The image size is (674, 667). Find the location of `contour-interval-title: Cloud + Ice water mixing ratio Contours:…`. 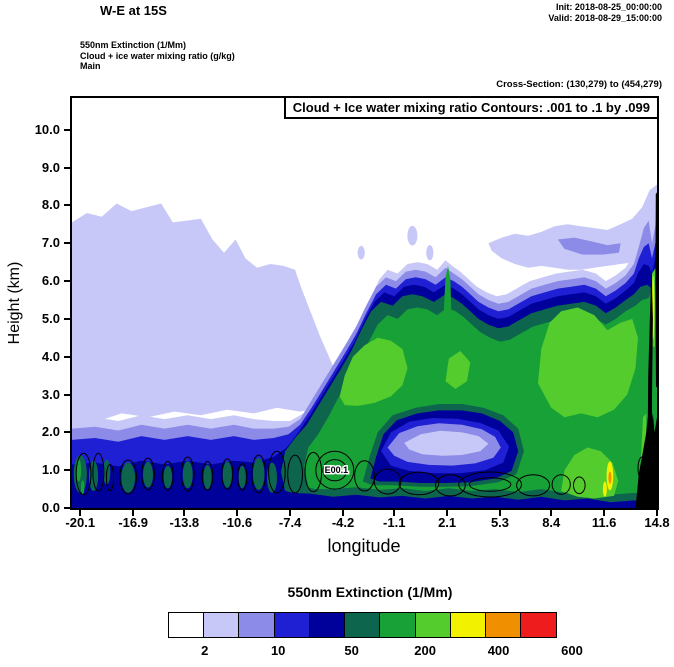

contour-interval-title: Cloud + Ice water mixing ratio Contours:… is located at coordinates (470, 108).